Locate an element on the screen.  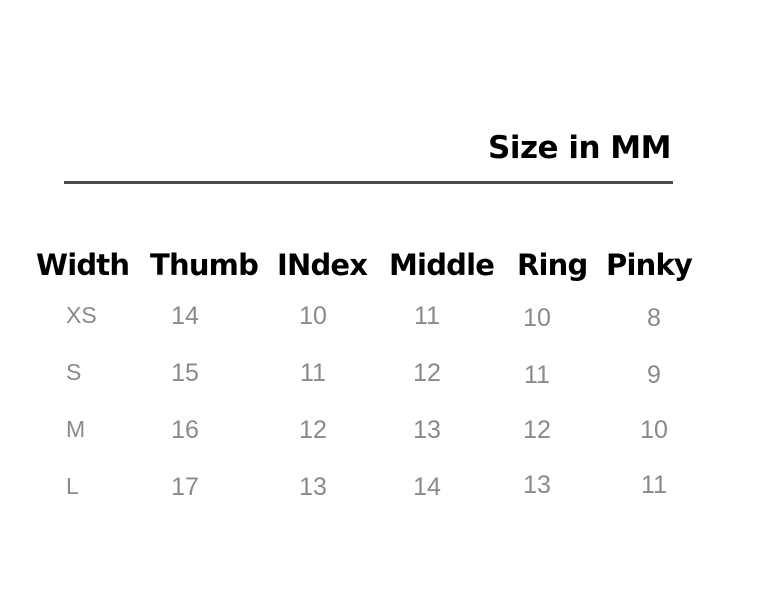
column-header-index: INdex is located at coordinates (322, 265).